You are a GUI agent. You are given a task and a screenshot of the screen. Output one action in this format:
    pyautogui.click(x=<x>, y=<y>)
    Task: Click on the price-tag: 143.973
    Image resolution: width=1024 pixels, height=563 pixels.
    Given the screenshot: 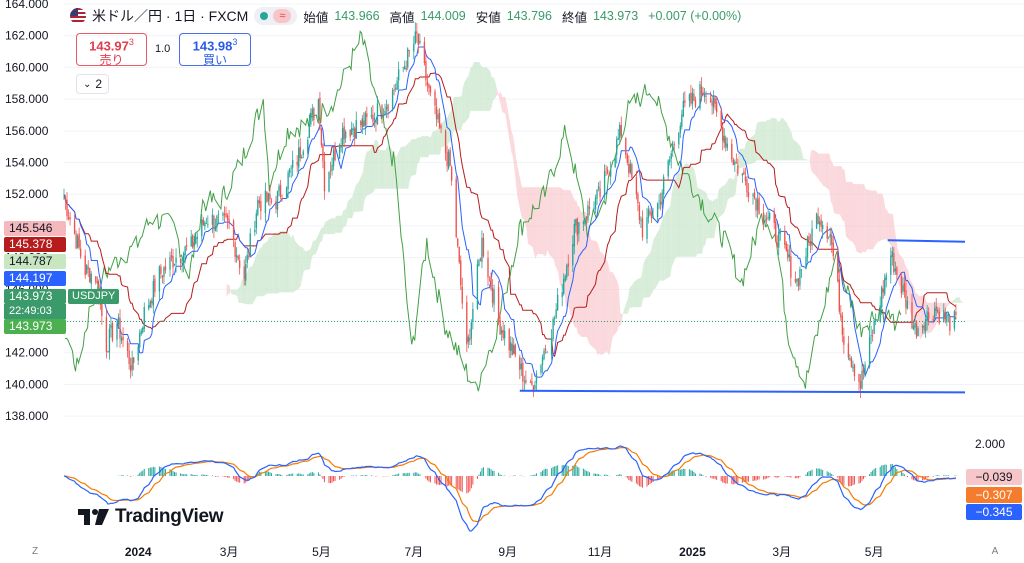 What is the action you would take?
    pyautogui.click(x=35, y=296)
    